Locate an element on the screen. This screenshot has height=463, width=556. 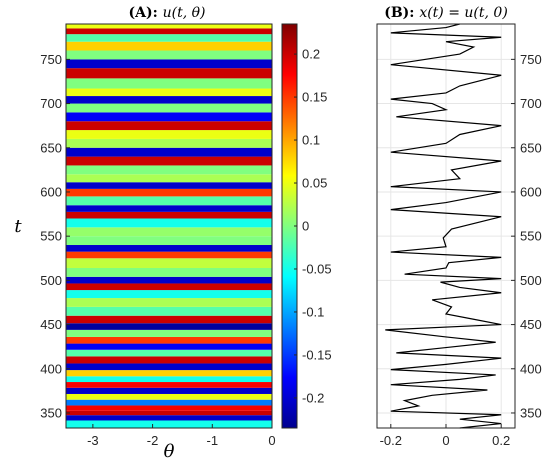
colorbar-tick-label: 0.15 is located at coordinates (314, 97).